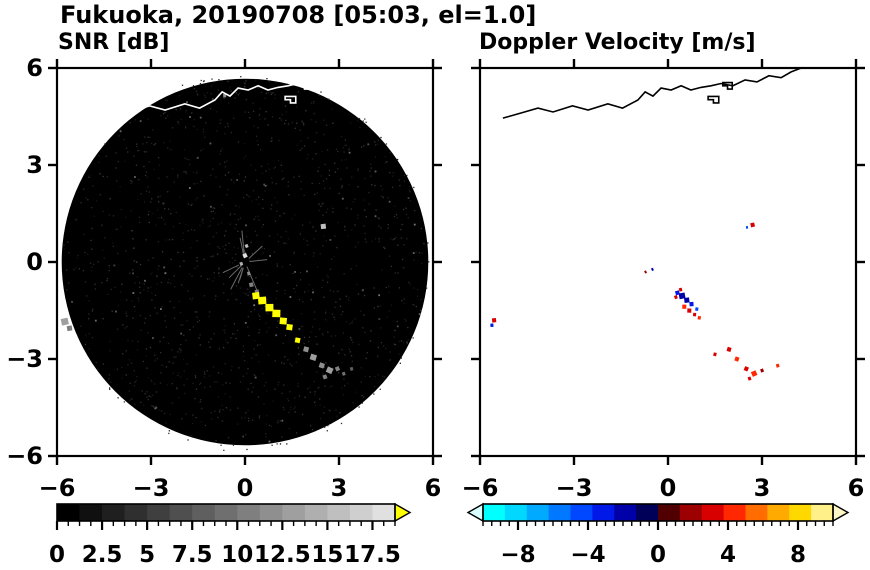 Image resolution: width=870 pixels, height=570 pixels. What do you see at coordinates (635, 301) in the screenshot?
I see `echo-layer` at bounding box center [635, 301].